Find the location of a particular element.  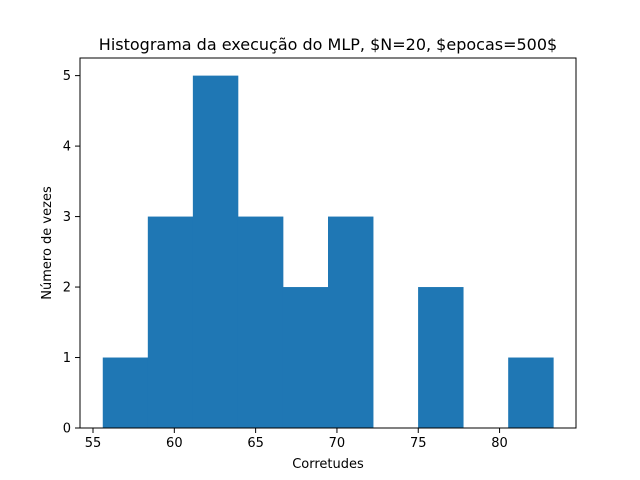

y-tick-label-4: 4 is located at coordinates (67, 147).